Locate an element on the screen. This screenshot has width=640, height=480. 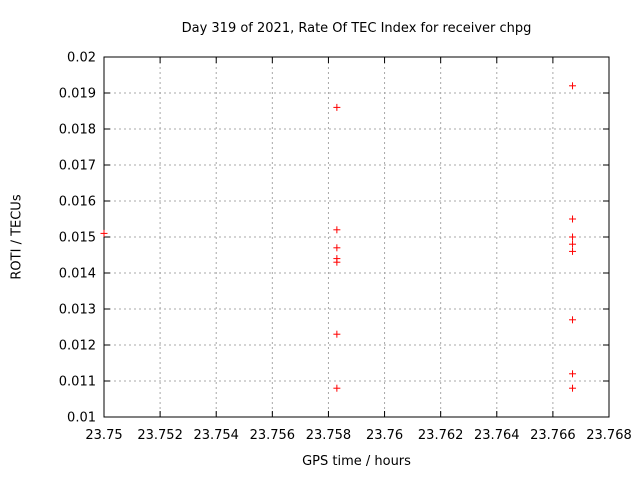
x-tick-label: 23.76 is located at coordinates (384, 435).